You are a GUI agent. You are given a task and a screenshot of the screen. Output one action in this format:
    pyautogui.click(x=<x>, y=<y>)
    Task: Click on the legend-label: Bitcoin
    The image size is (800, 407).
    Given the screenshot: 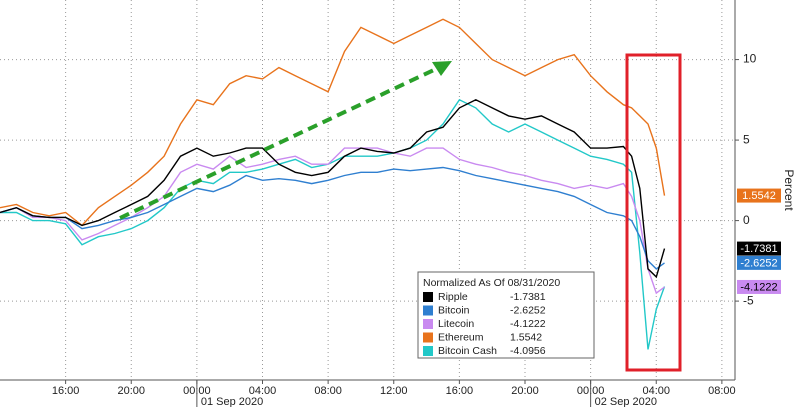 What is the action you would take?
    pyautogui.click(x=454, y=310)
    